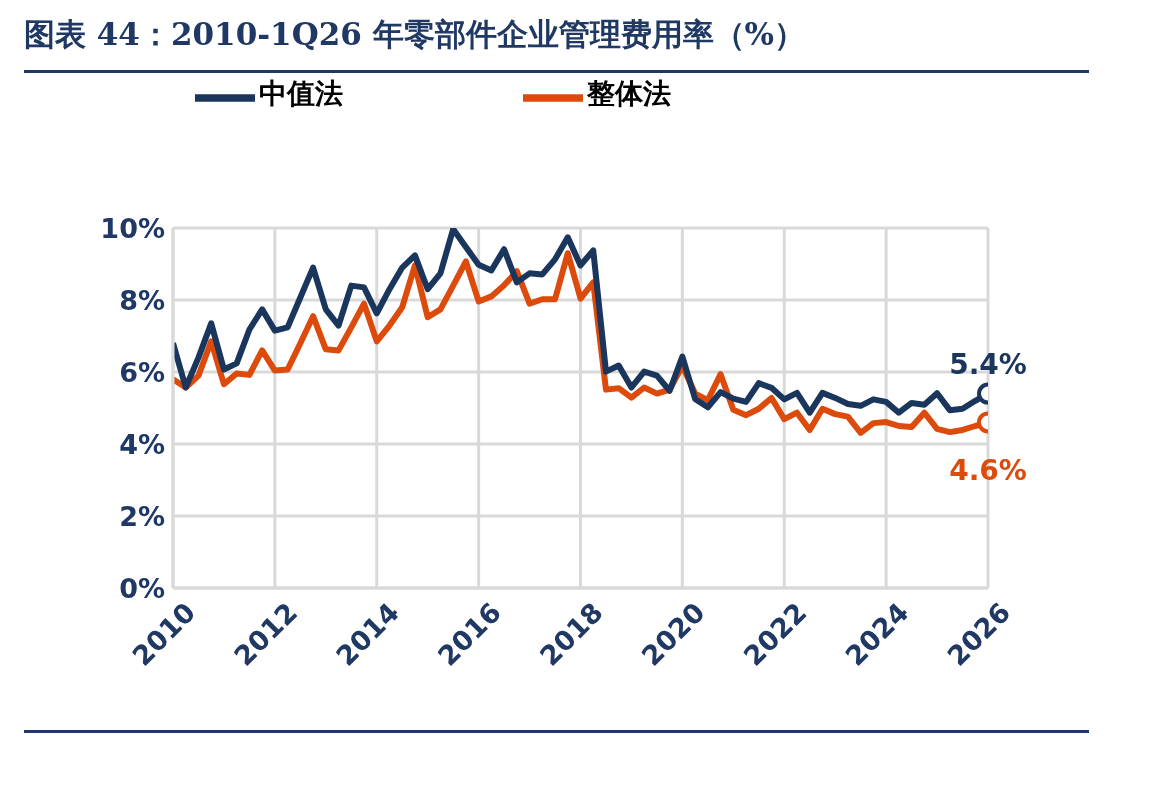 The width and height of the screenshot is (1149, 801). I want to click on y-tick-label: 4%, so click(142, 444).